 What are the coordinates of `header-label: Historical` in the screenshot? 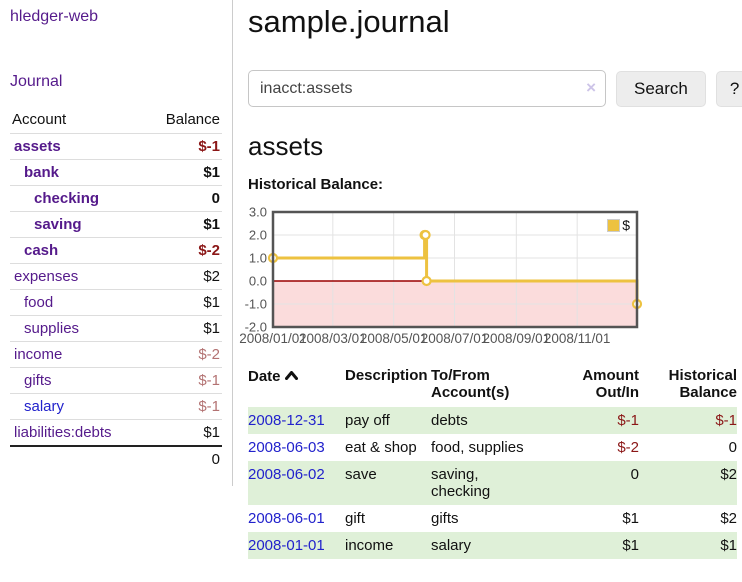 It's located at (702, 375).